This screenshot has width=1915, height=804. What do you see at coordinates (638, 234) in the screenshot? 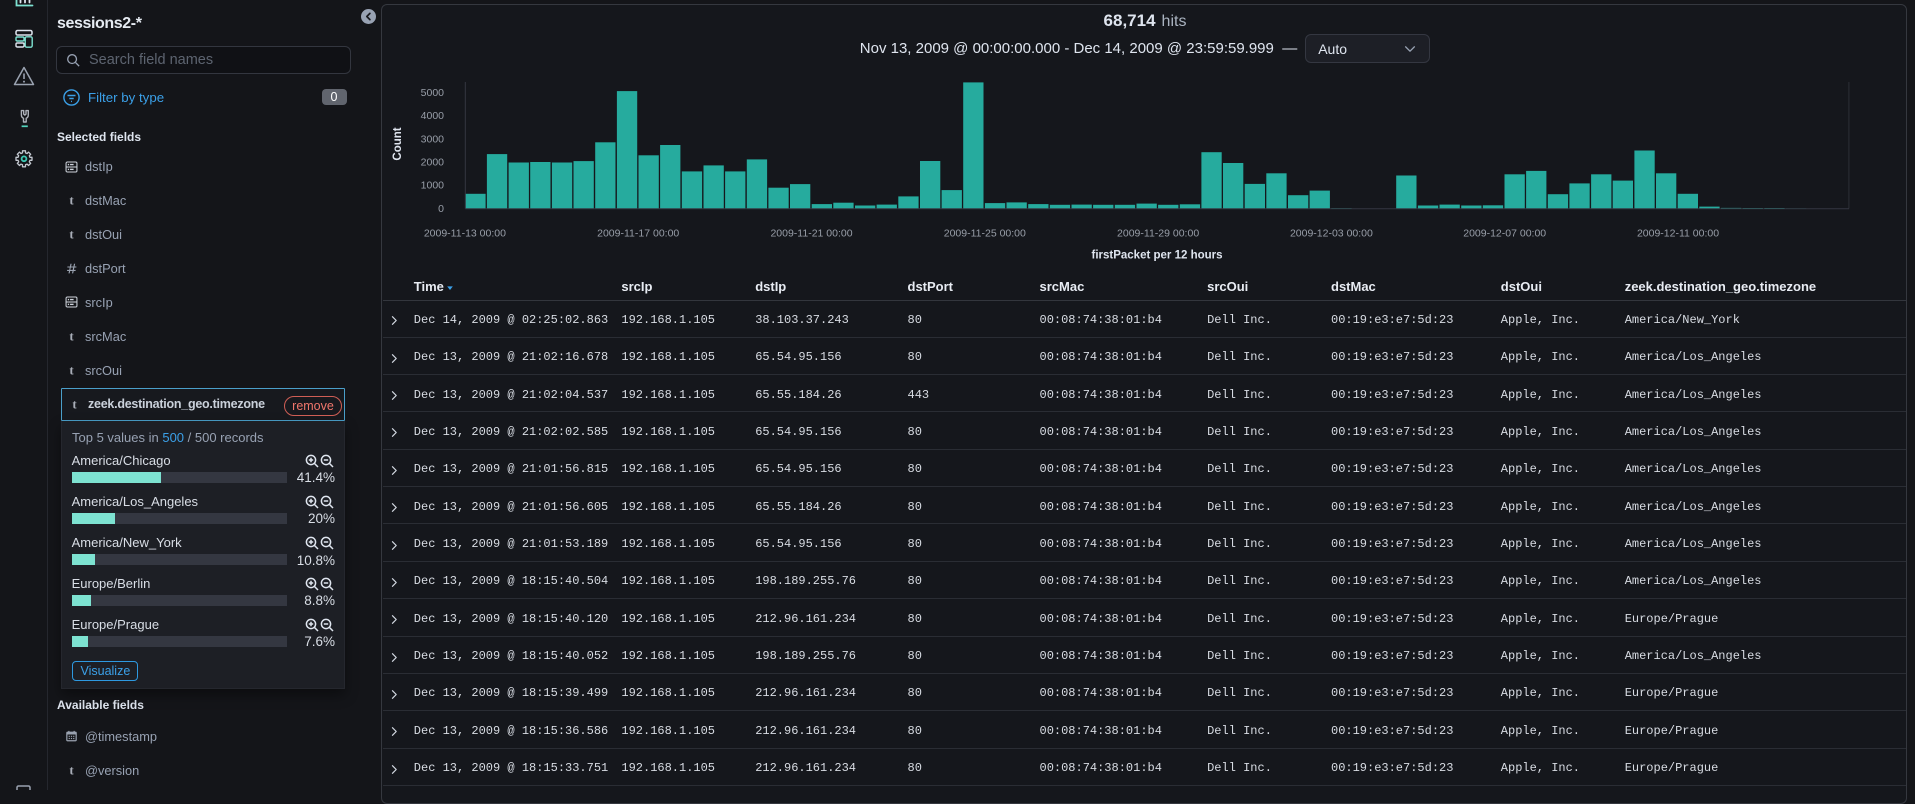
I see `svg-text: 2009-11-17 00:00` at bounding box center [638, 234].